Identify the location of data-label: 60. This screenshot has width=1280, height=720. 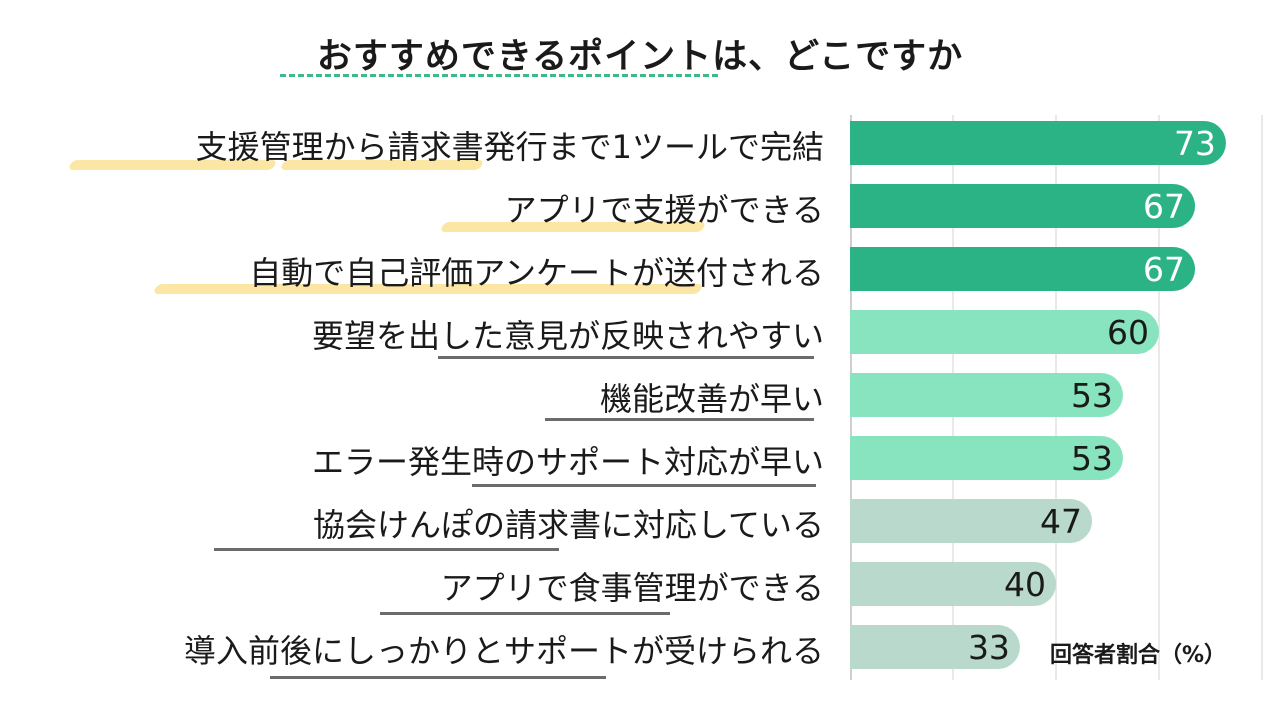
(1128, 332).